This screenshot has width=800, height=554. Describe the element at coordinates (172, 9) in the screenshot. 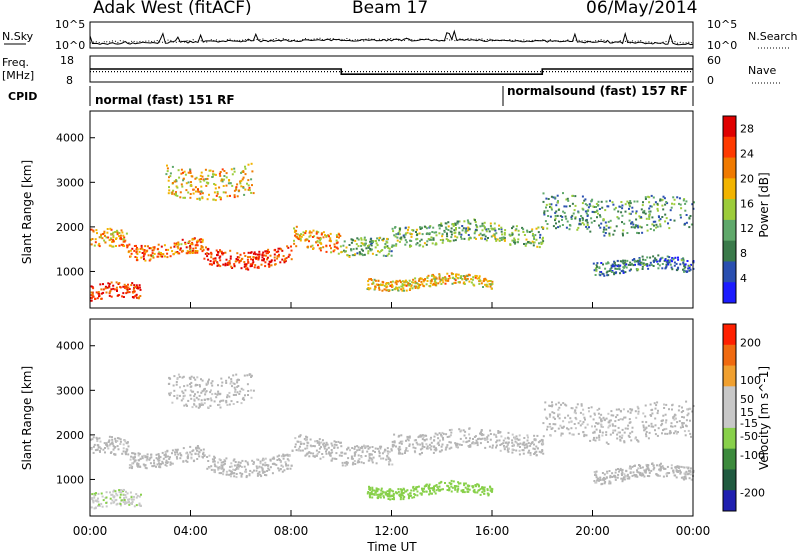

I see `radar-title: Adak West (fitACF)` at that location.